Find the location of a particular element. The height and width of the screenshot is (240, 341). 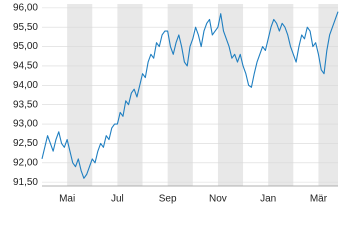

y-tick-label: 95,50 is located at coordinates (25, 27).